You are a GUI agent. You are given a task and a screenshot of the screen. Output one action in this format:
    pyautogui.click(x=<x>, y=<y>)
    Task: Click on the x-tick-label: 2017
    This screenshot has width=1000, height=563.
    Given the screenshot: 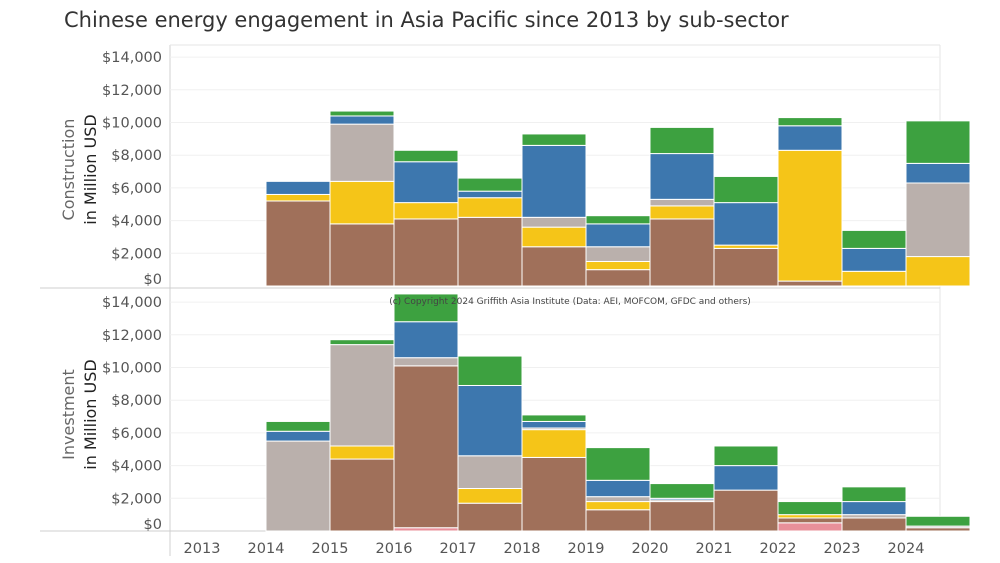 What is the action you would take?
    pyautogui.click(x=458, y=549)
    